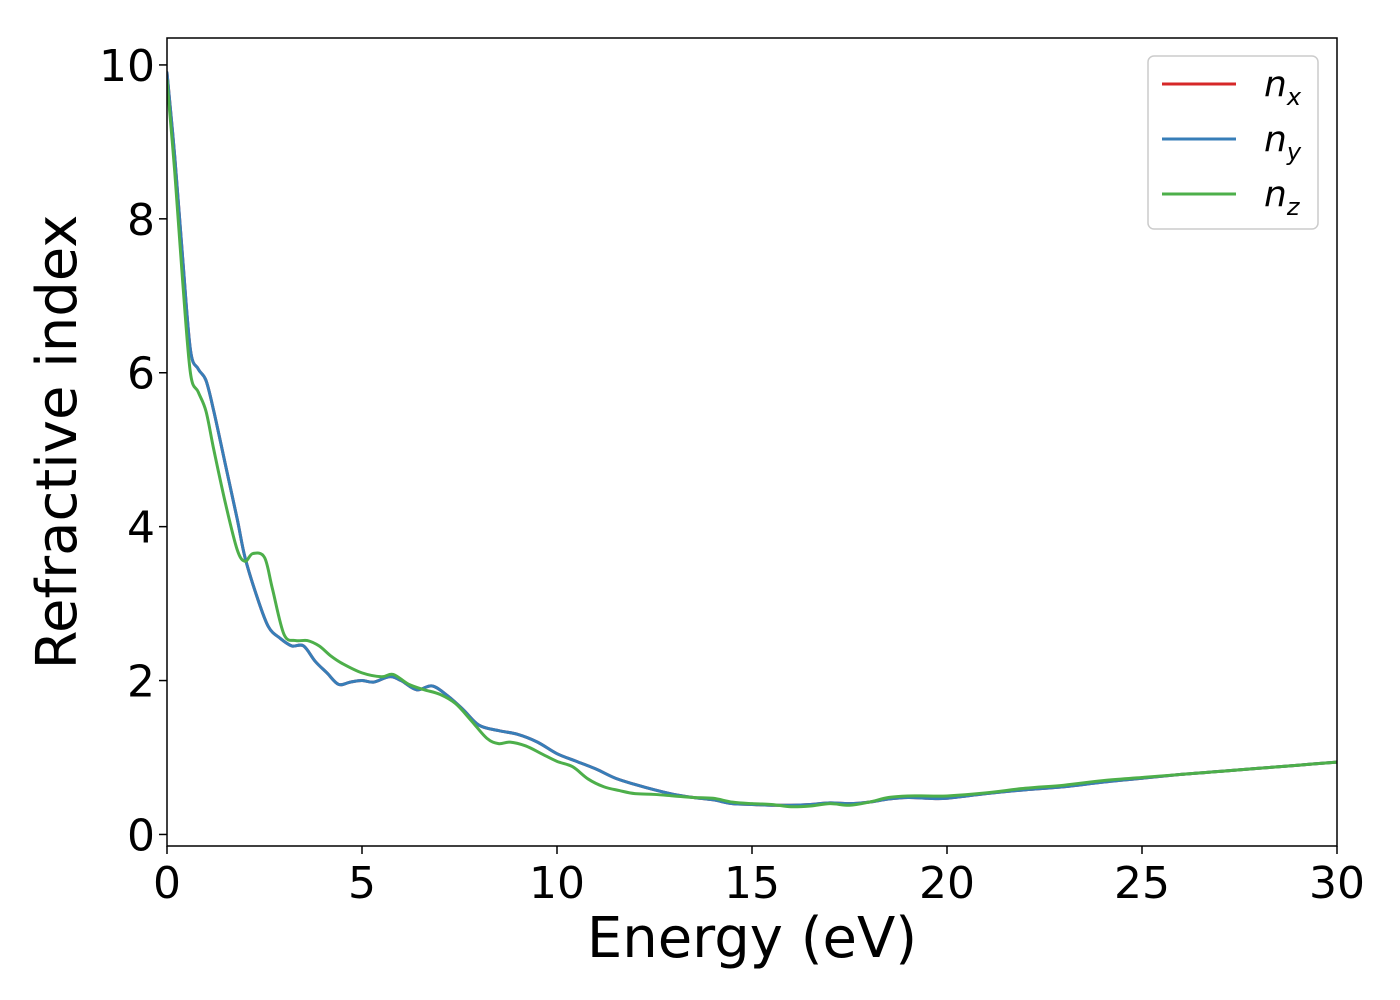 The width and height of the screenshot is (1400, 1000). Describe the element at coordinates (362, 883) in the screenshot. I see `x-tick-label: 5` at that location.